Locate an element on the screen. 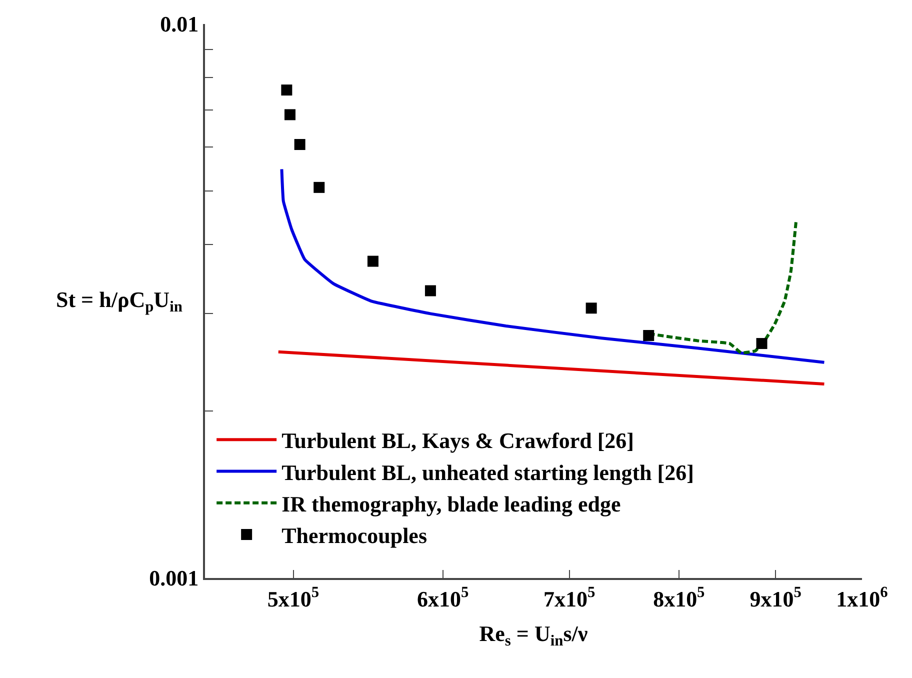 The width and height of the screenshot is (912, 678). y-axis-title: St = h/ρC$_{p}$U$_{in}$ is located at coordinates (119, 301).